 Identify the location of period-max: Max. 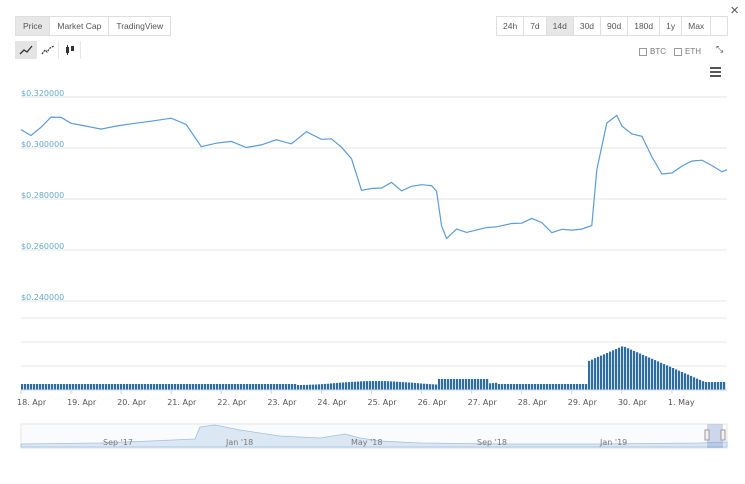
(697, 26).